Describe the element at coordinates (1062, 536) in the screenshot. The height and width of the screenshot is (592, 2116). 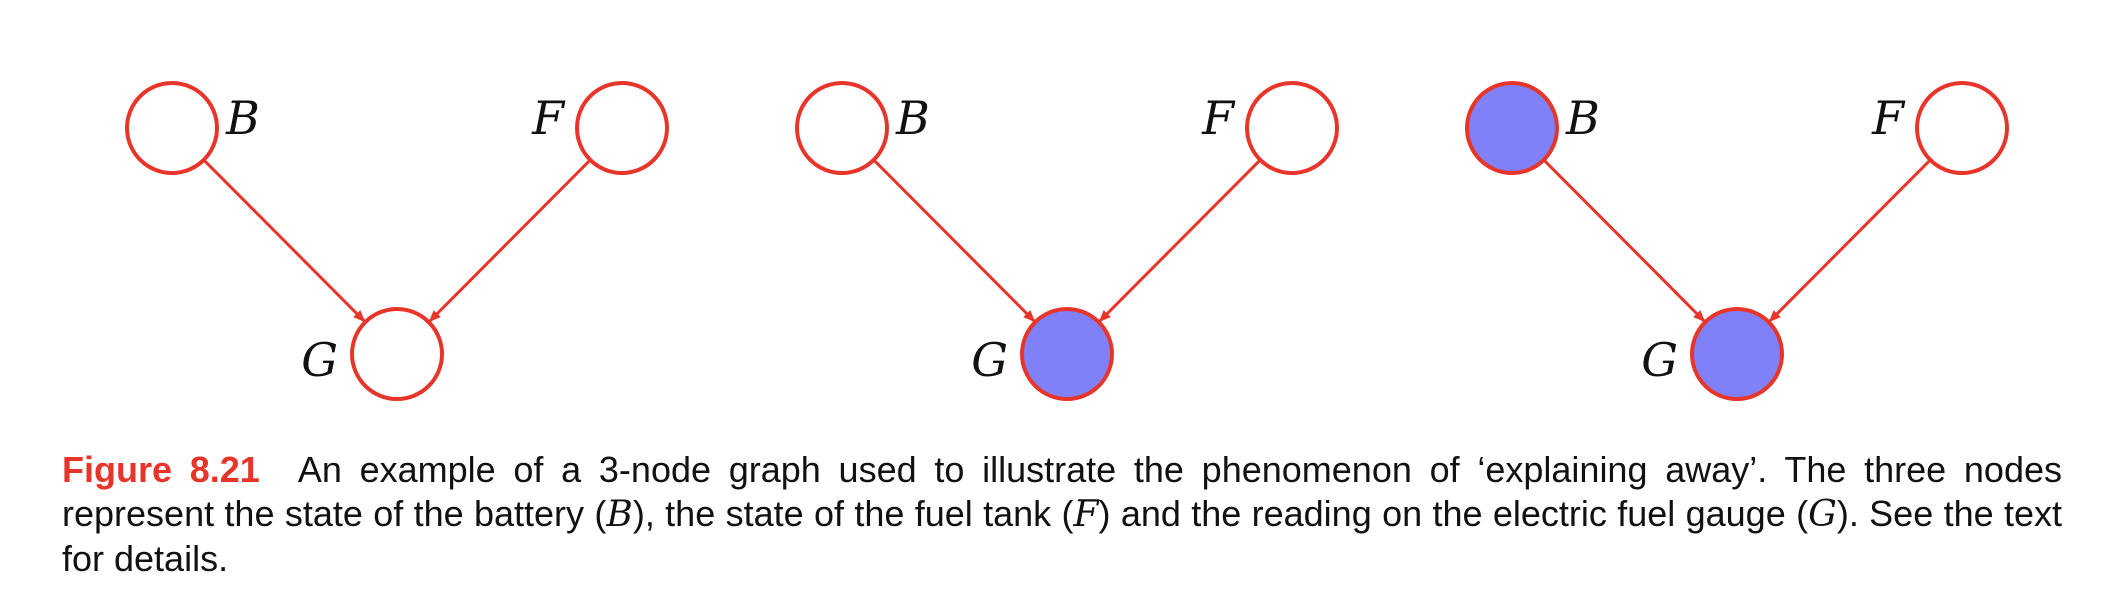
I see `caption-text-4: ). See the text for details.` at that location.